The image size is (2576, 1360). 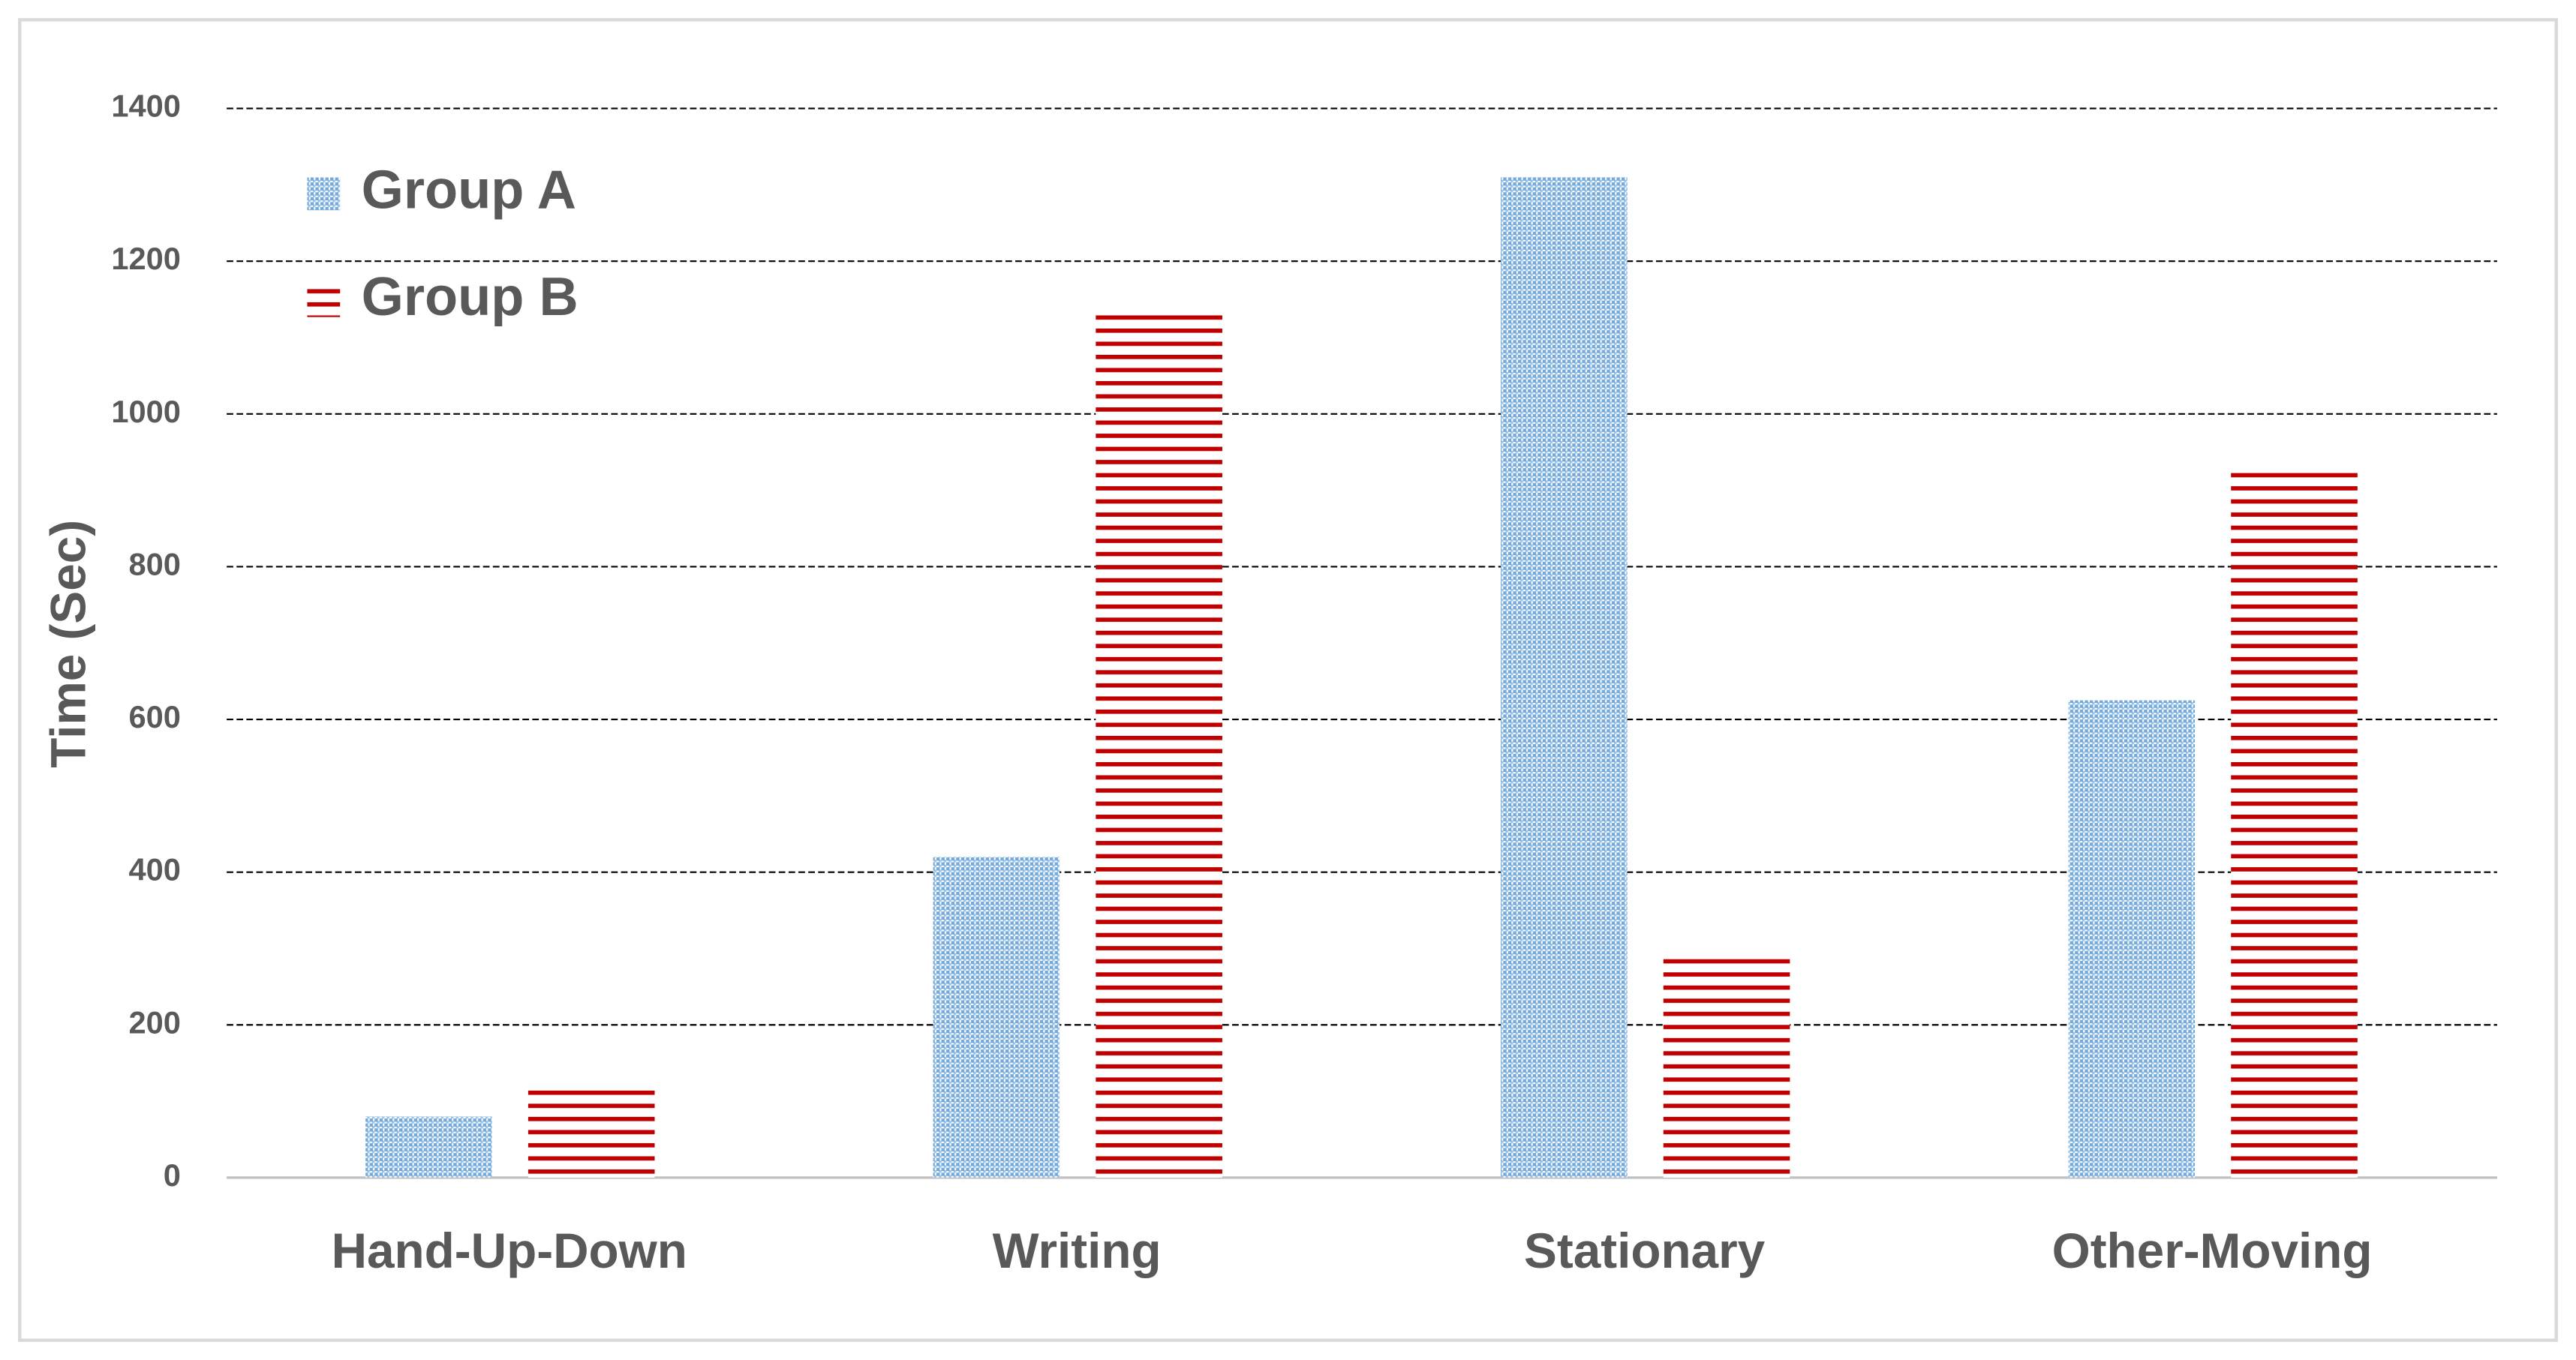 What do you see at coordinates (146, 106) in the screenshot?
I see `y-tick-label: 1400` at bounding box center [146, 106].